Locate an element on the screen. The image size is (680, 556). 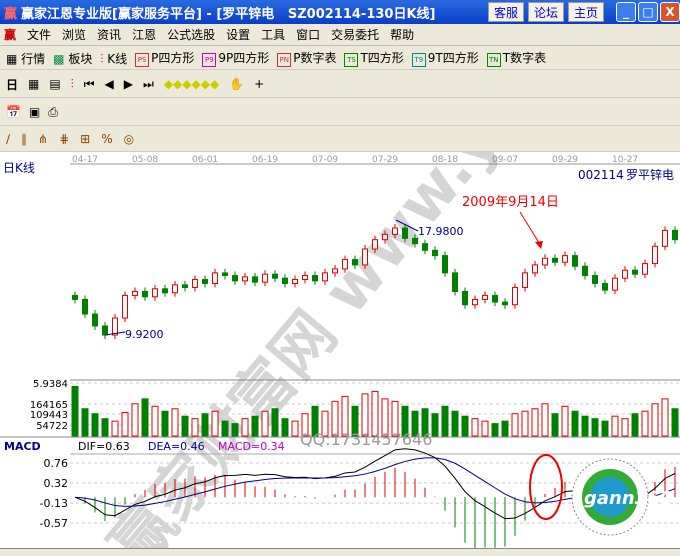
toolbar-t-square: TS T四方形 is located at coordinates (374, 58).